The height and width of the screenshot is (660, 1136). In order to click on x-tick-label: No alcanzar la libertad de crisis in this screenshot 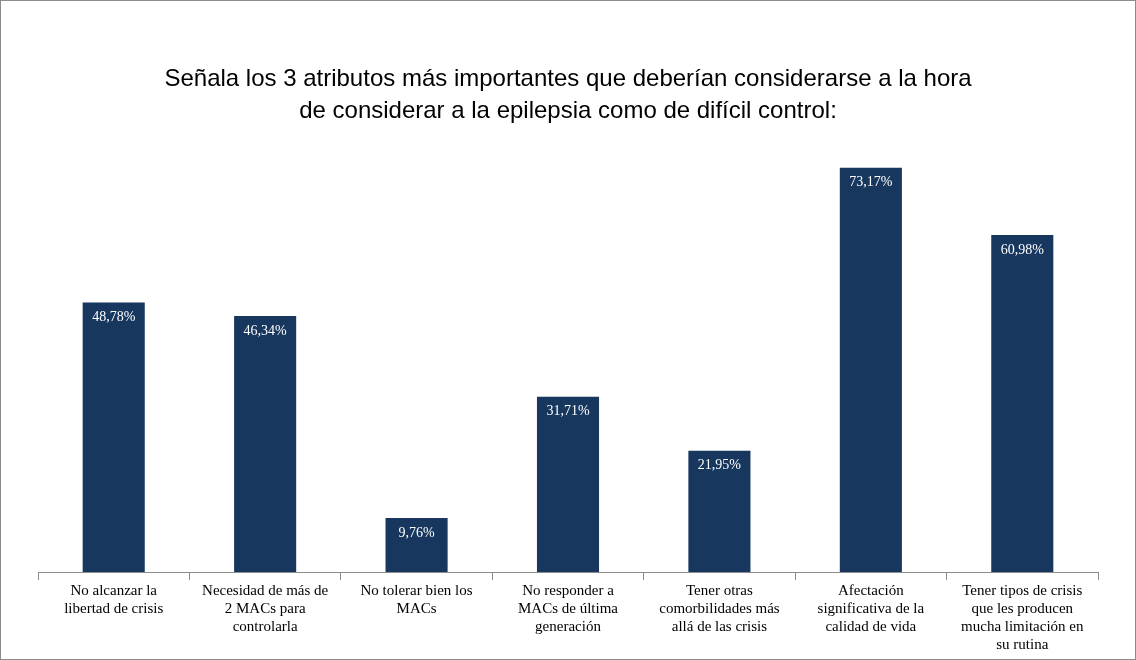, I will do `click(114, 598)`.